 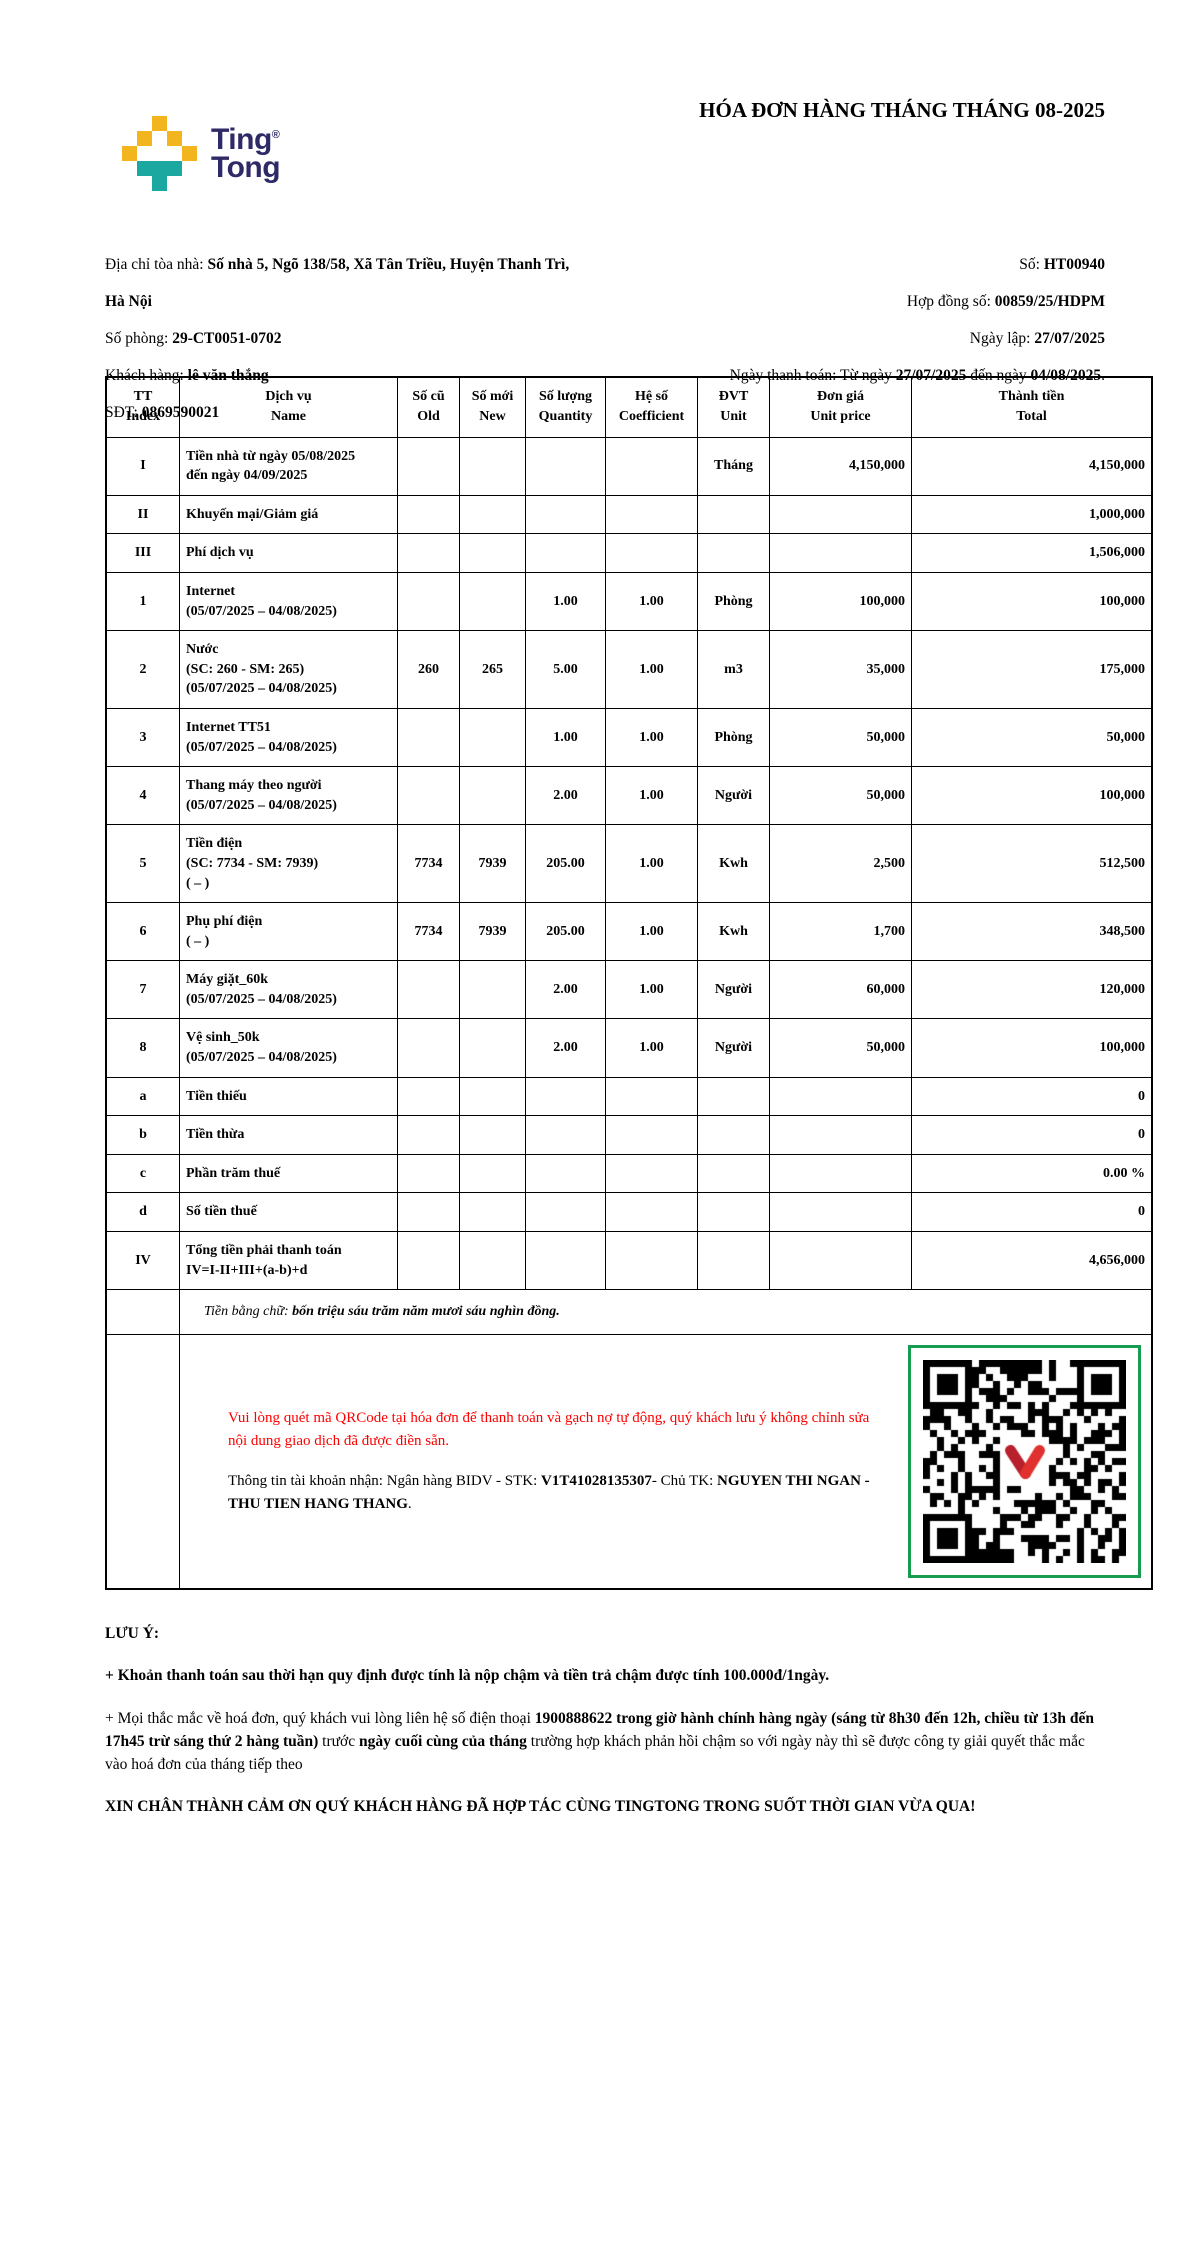 What do you see at coordinates (733, 669) in the screenshot?
I see `cell-unit: m3` at bounding box center [733, 669].